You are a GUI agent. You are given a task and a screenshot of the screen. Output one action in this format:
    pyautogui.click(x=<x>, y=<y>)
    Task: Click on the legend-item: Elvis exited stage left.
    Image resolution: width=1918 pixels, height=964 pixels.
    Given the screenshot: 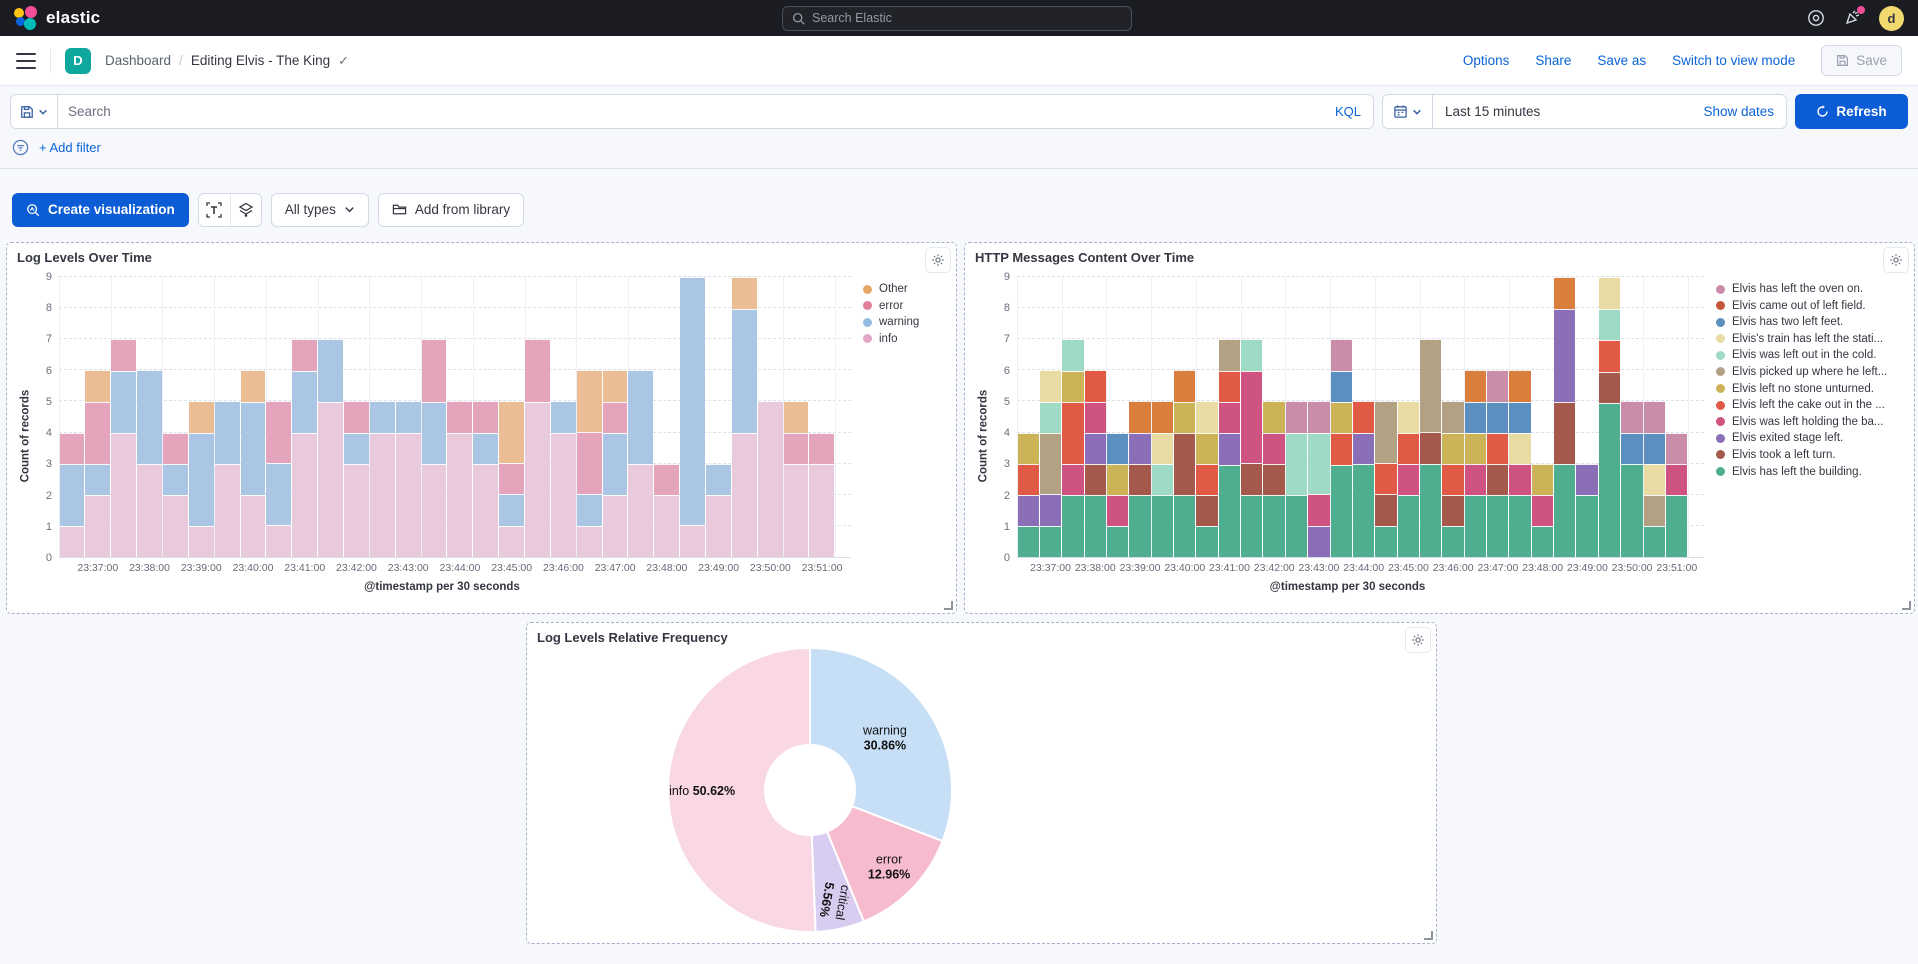 What is the action you would take?
    pyautogui.click(x=1810, y=438)
    